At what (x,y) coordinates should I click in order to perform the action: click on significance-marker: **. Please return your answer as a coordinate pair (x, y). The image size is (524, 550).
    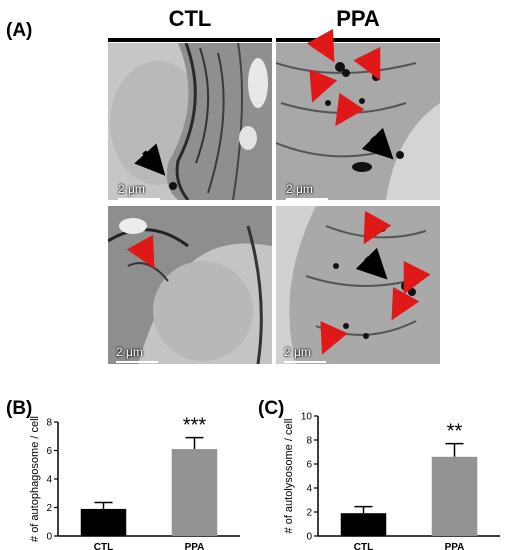
    Looking at the image, I should click on (455, 432).